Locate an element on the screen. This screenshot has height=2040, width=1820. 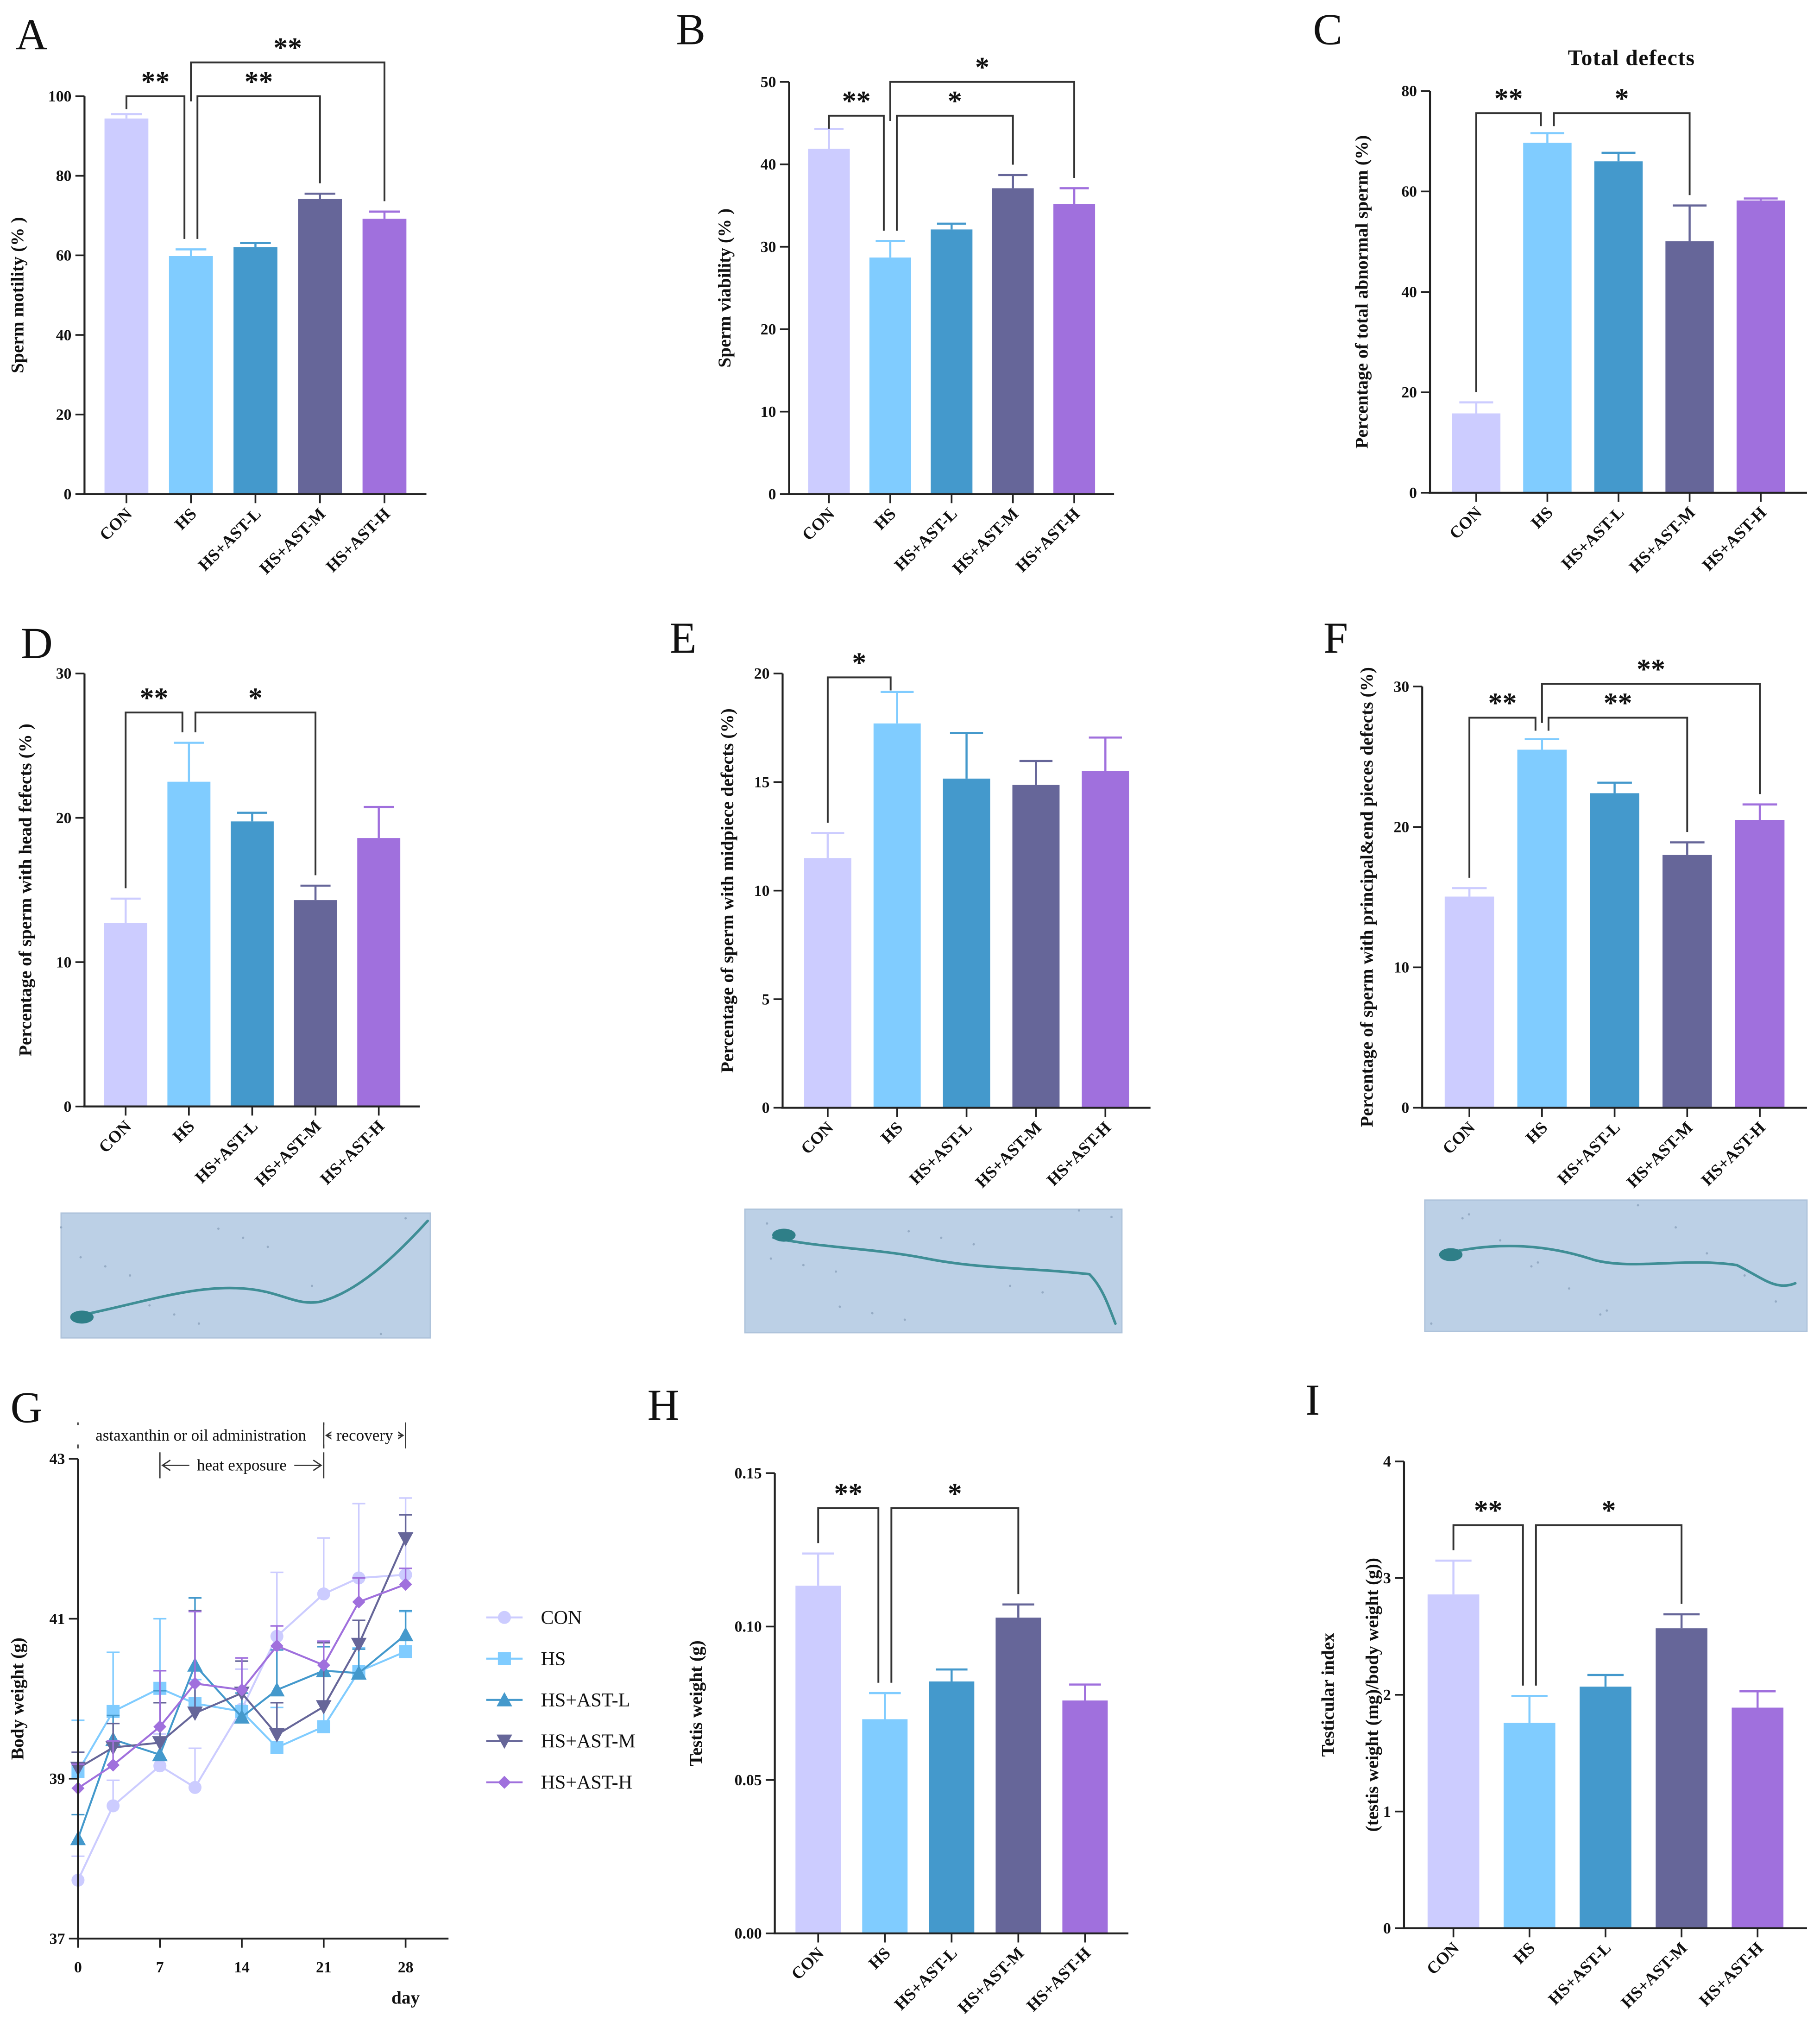
x-tick-label: 21 is located at coordinates (324, 1967).